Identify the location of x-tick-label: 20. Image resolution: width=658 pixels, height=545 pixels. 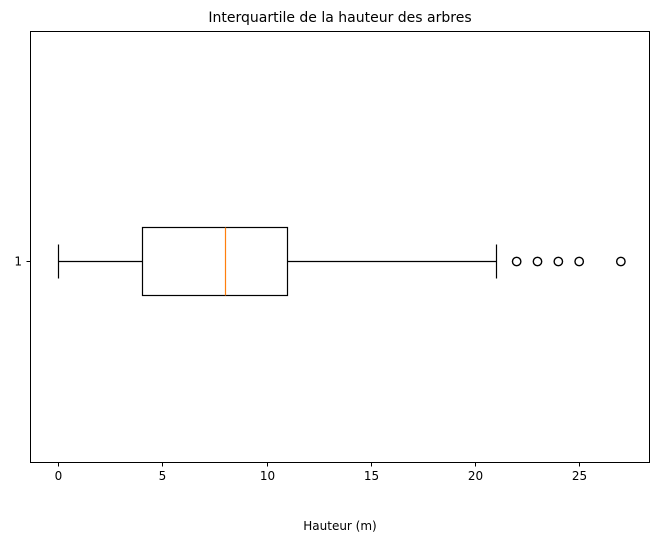
(475, 476).